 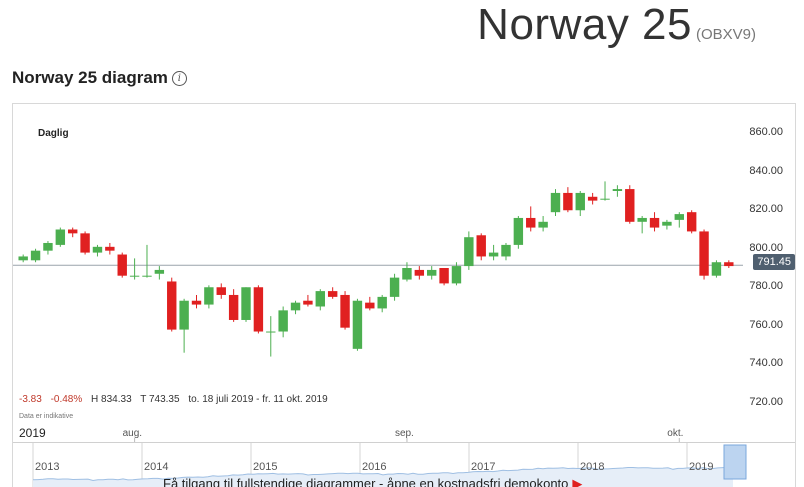 What do you see at coordinates (66, 399) in the screenshot?
I see `change-pct: -0.48%` at bounding box center [66, 399].